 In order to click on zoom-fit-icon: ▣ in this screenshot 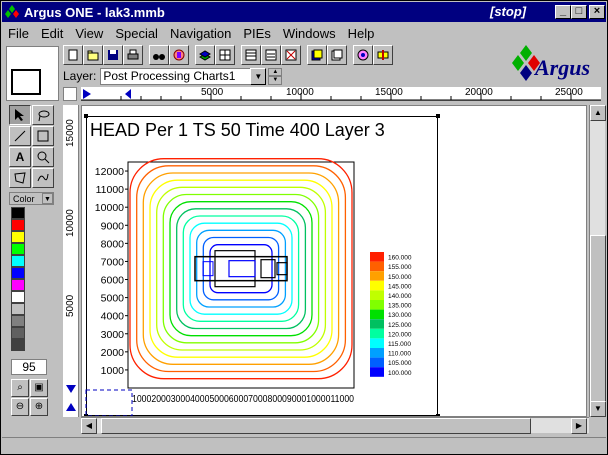, I will do `click(39, 388)`.